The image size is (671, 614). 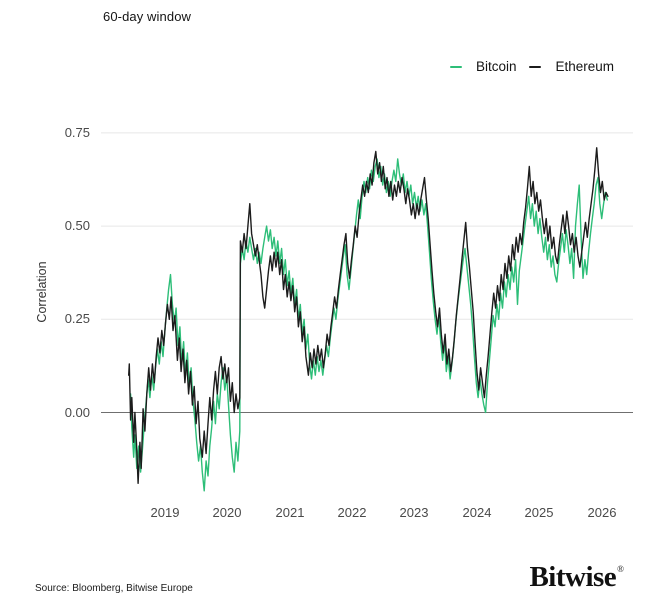 I want to click on y-tick-050: 0.50, so click(x=77, y=225).